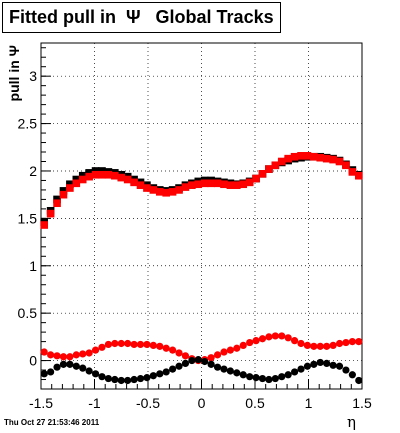  I want to click on x-tick-label: 0, so click(202, 403).